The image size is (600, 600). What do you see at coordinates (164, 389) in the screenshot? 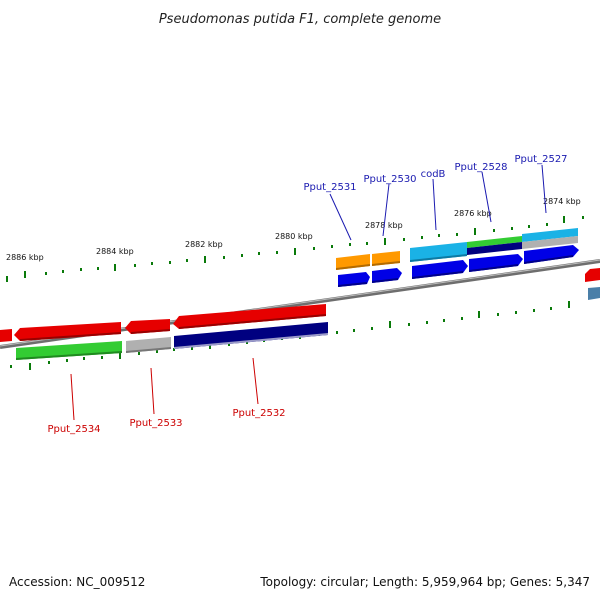
I see `gene-callouts-bottom` at bounding box center [164, 389].